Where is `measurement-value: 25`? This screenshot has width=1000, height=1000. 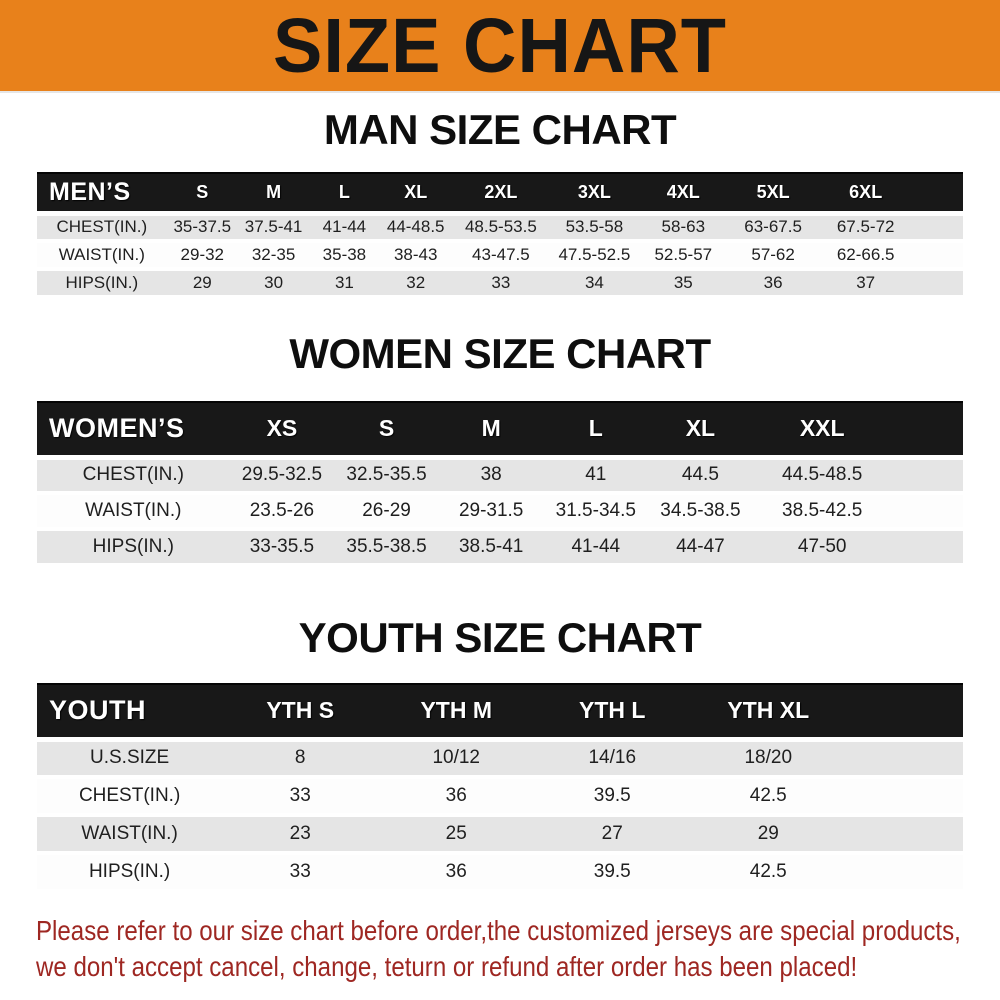
measurement-value: 25 is located at coordinates (456, 835).